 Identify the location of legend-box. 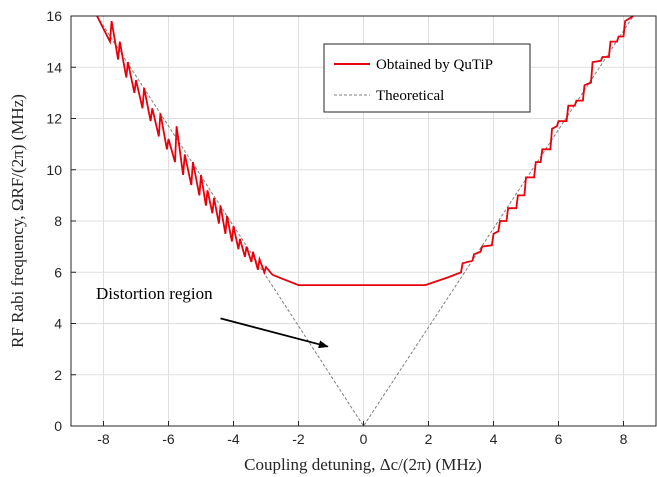
(427, 78).